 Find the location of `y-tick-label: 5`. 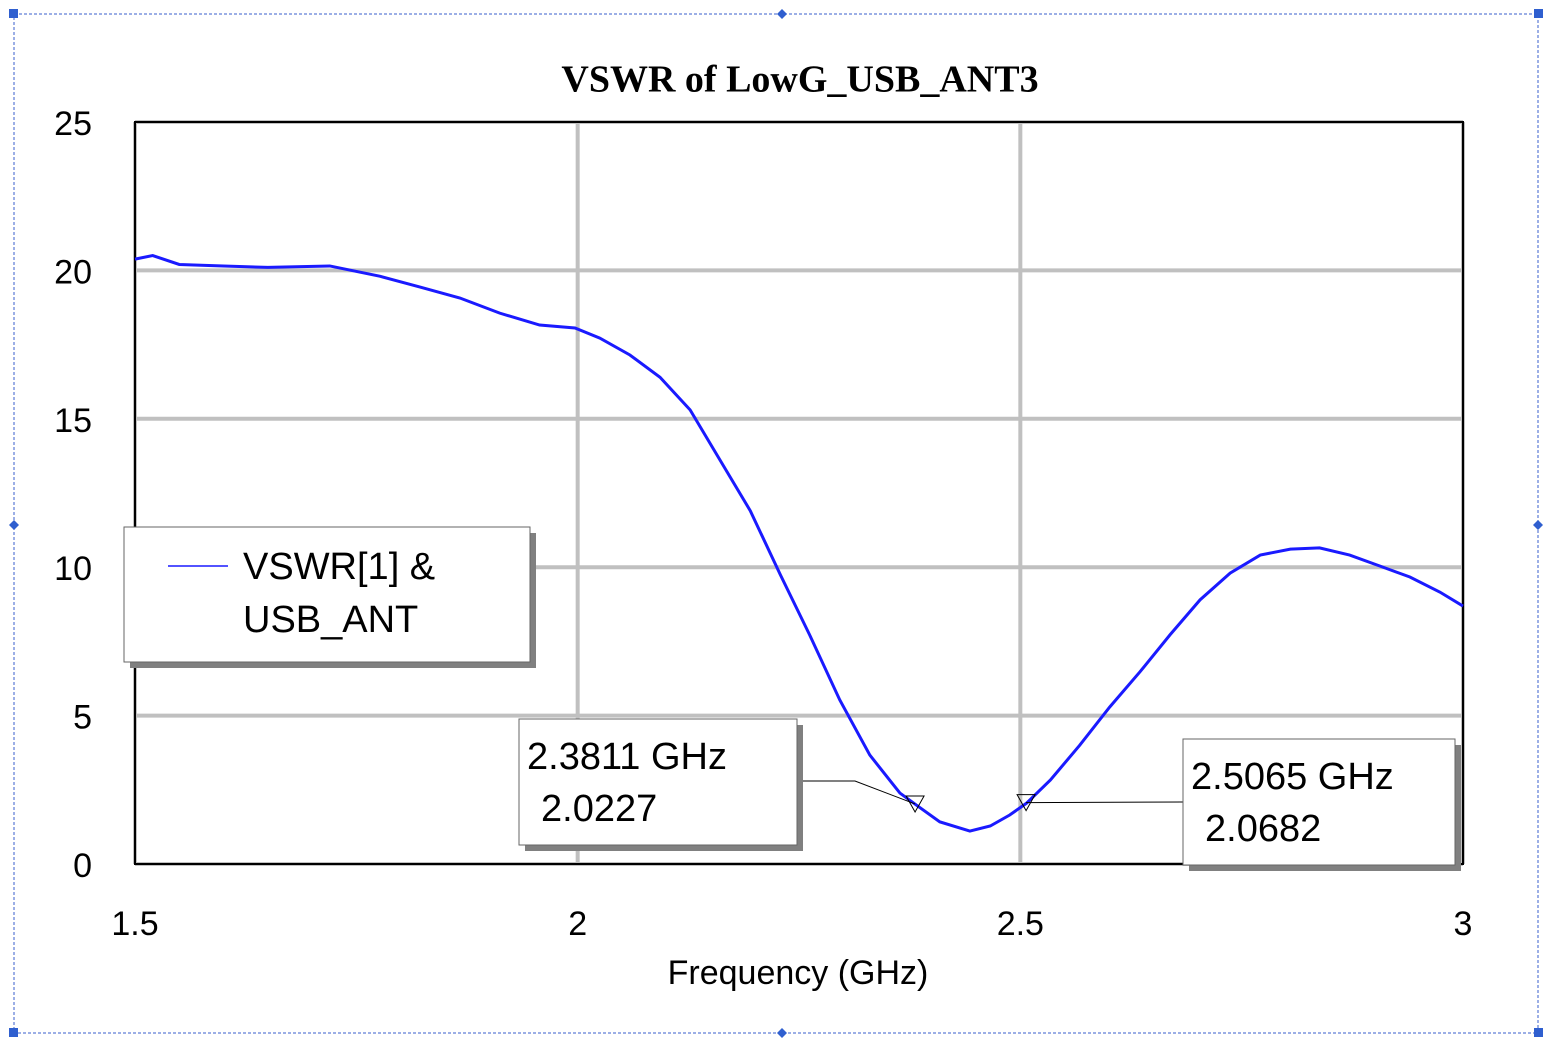

y-tick-label: 5 is located at coordinates (82, 718).